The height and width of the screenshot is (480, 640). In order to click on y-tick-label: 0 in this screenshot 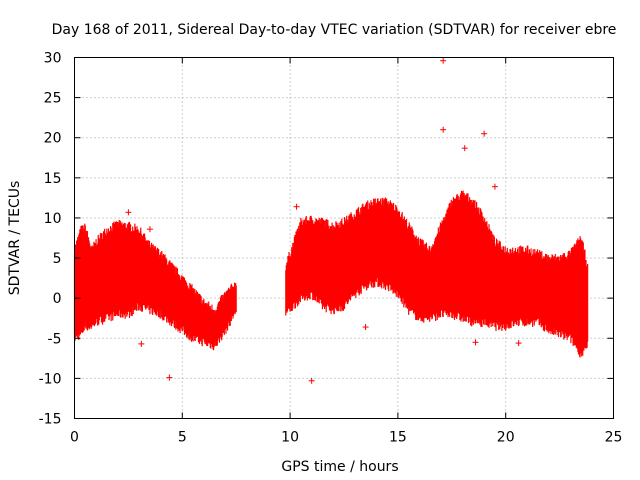, I will do `click(57, 299)`.